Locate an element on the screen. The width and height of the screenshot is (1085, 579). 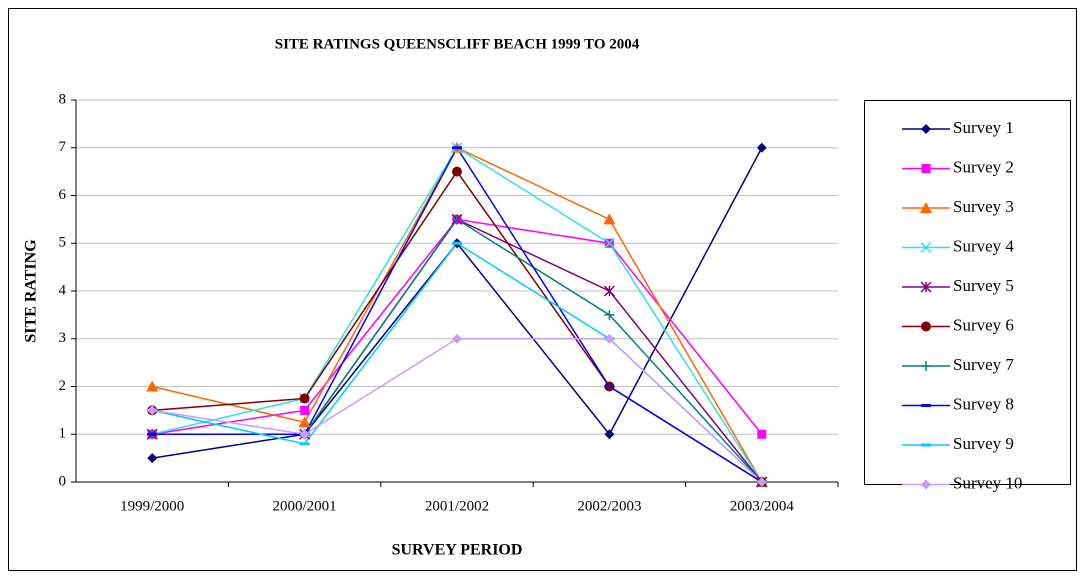
x-tick-label: 2003/2004 is located at coordinates (762, 506).